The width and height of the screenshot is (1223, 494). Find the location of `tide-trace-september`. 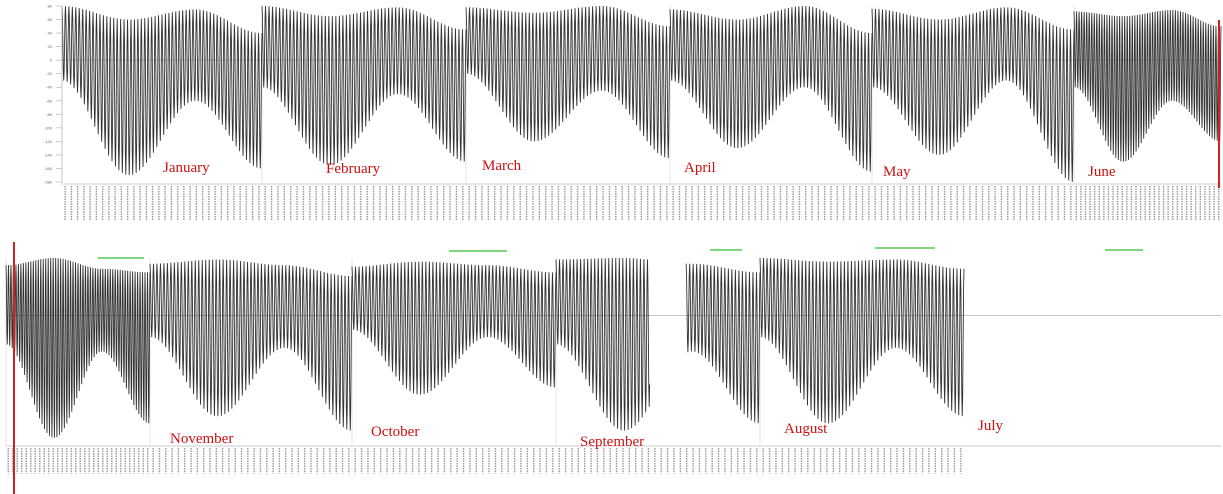

tide-trace-september is located at coordinates (454, 328).